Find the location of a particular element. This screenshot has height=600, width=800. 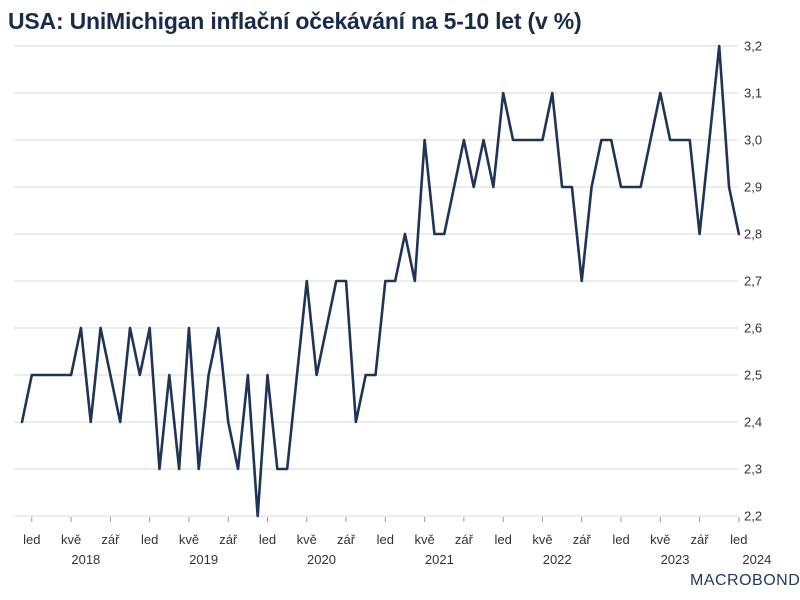

y-tick-label: 2,8 is located at coordinates (753, 234).